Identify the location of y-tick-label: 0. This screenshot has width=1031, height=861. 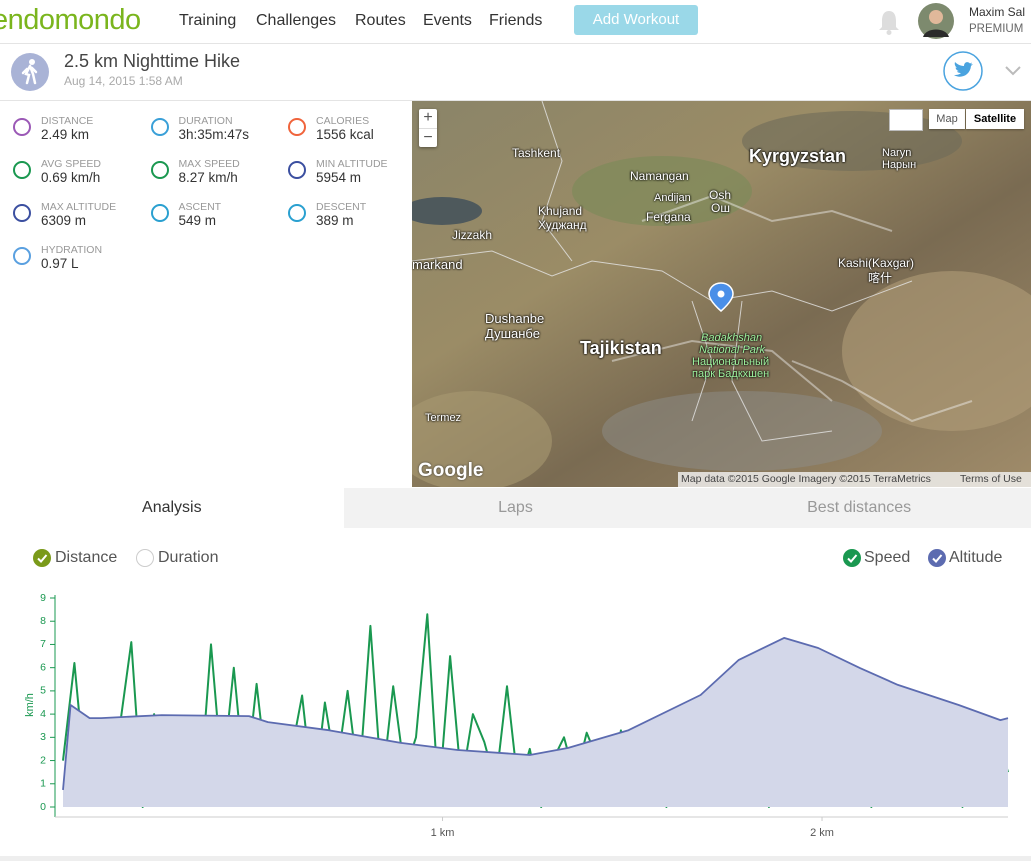
(43, 807).